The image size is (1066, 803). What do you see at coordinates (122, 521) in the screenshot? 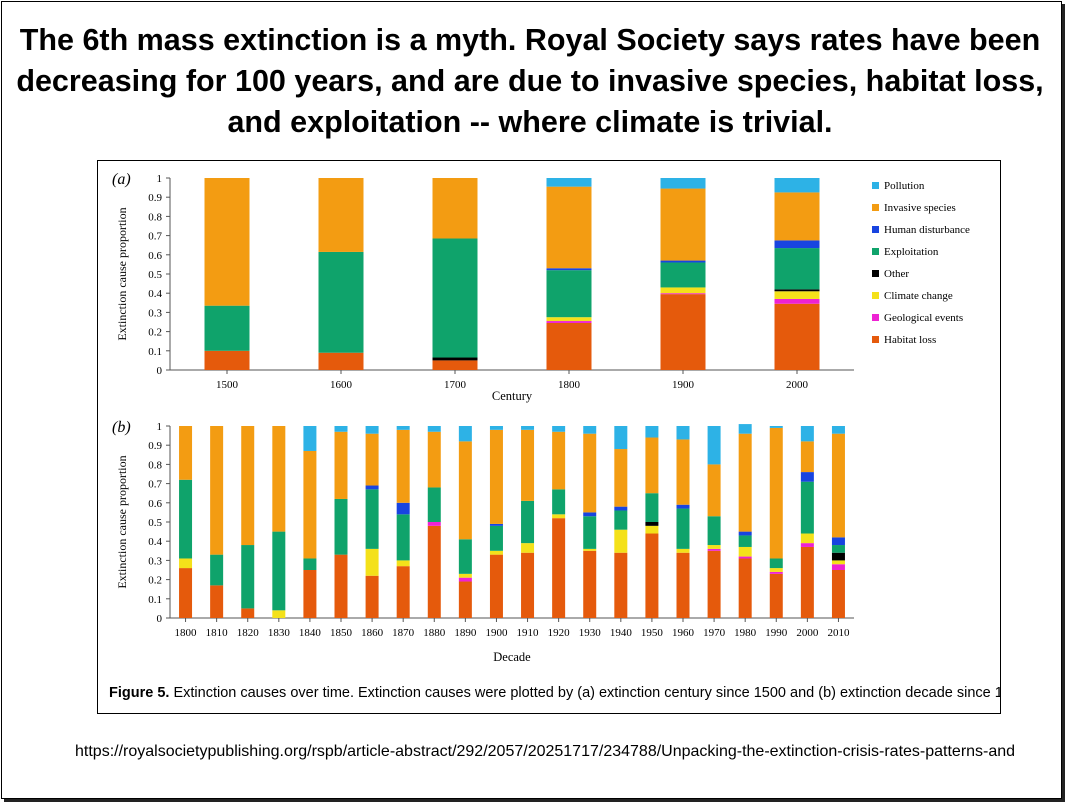
I see `y-axis-title: Extinction cause proportion` at bounding box center [122, 521].